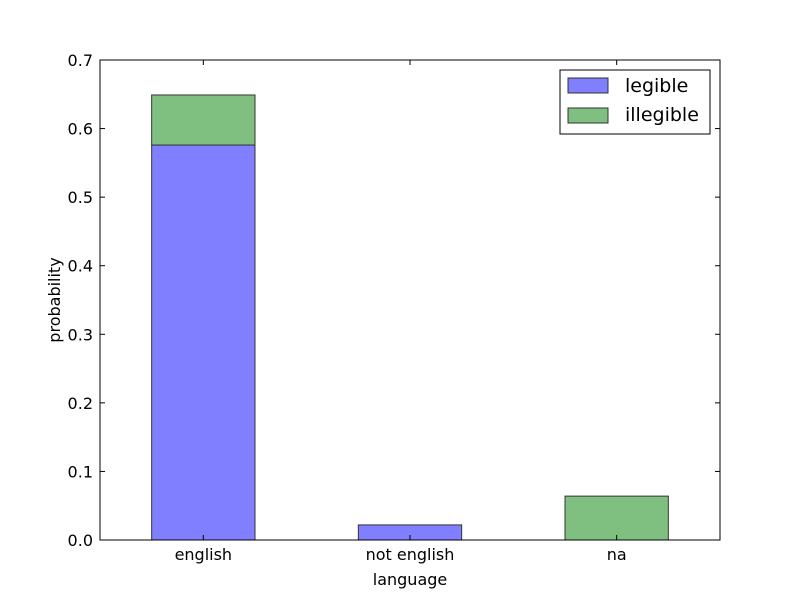 Image resolution: width=800 pixels, height=600 pixels. I want to click on legend: legible illegible, so click(635, 102).